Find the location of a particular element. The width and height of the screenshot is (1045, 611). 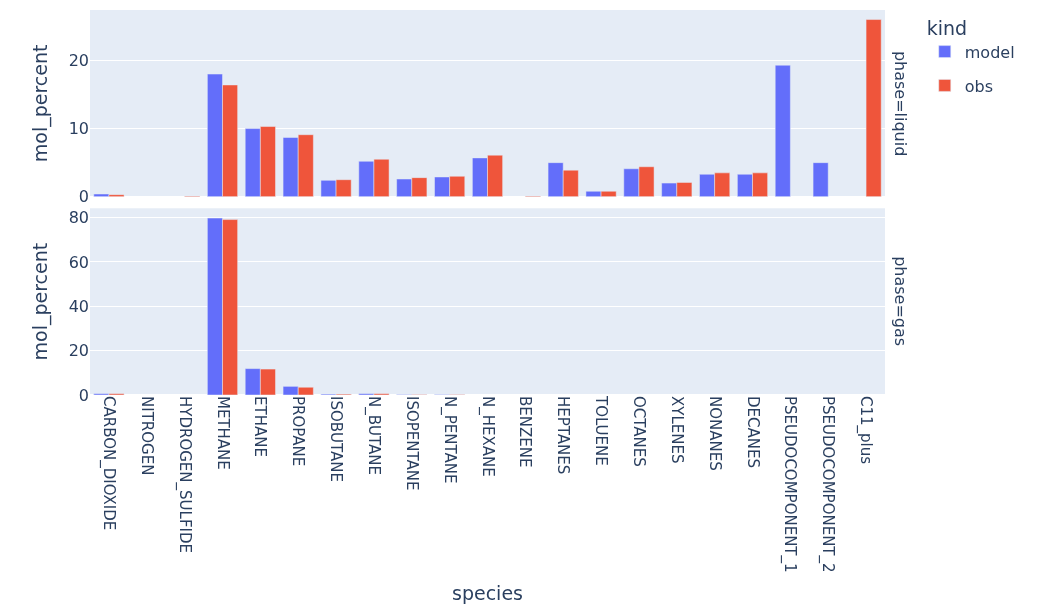

legend-label: model is located at coordinates (989, 52).